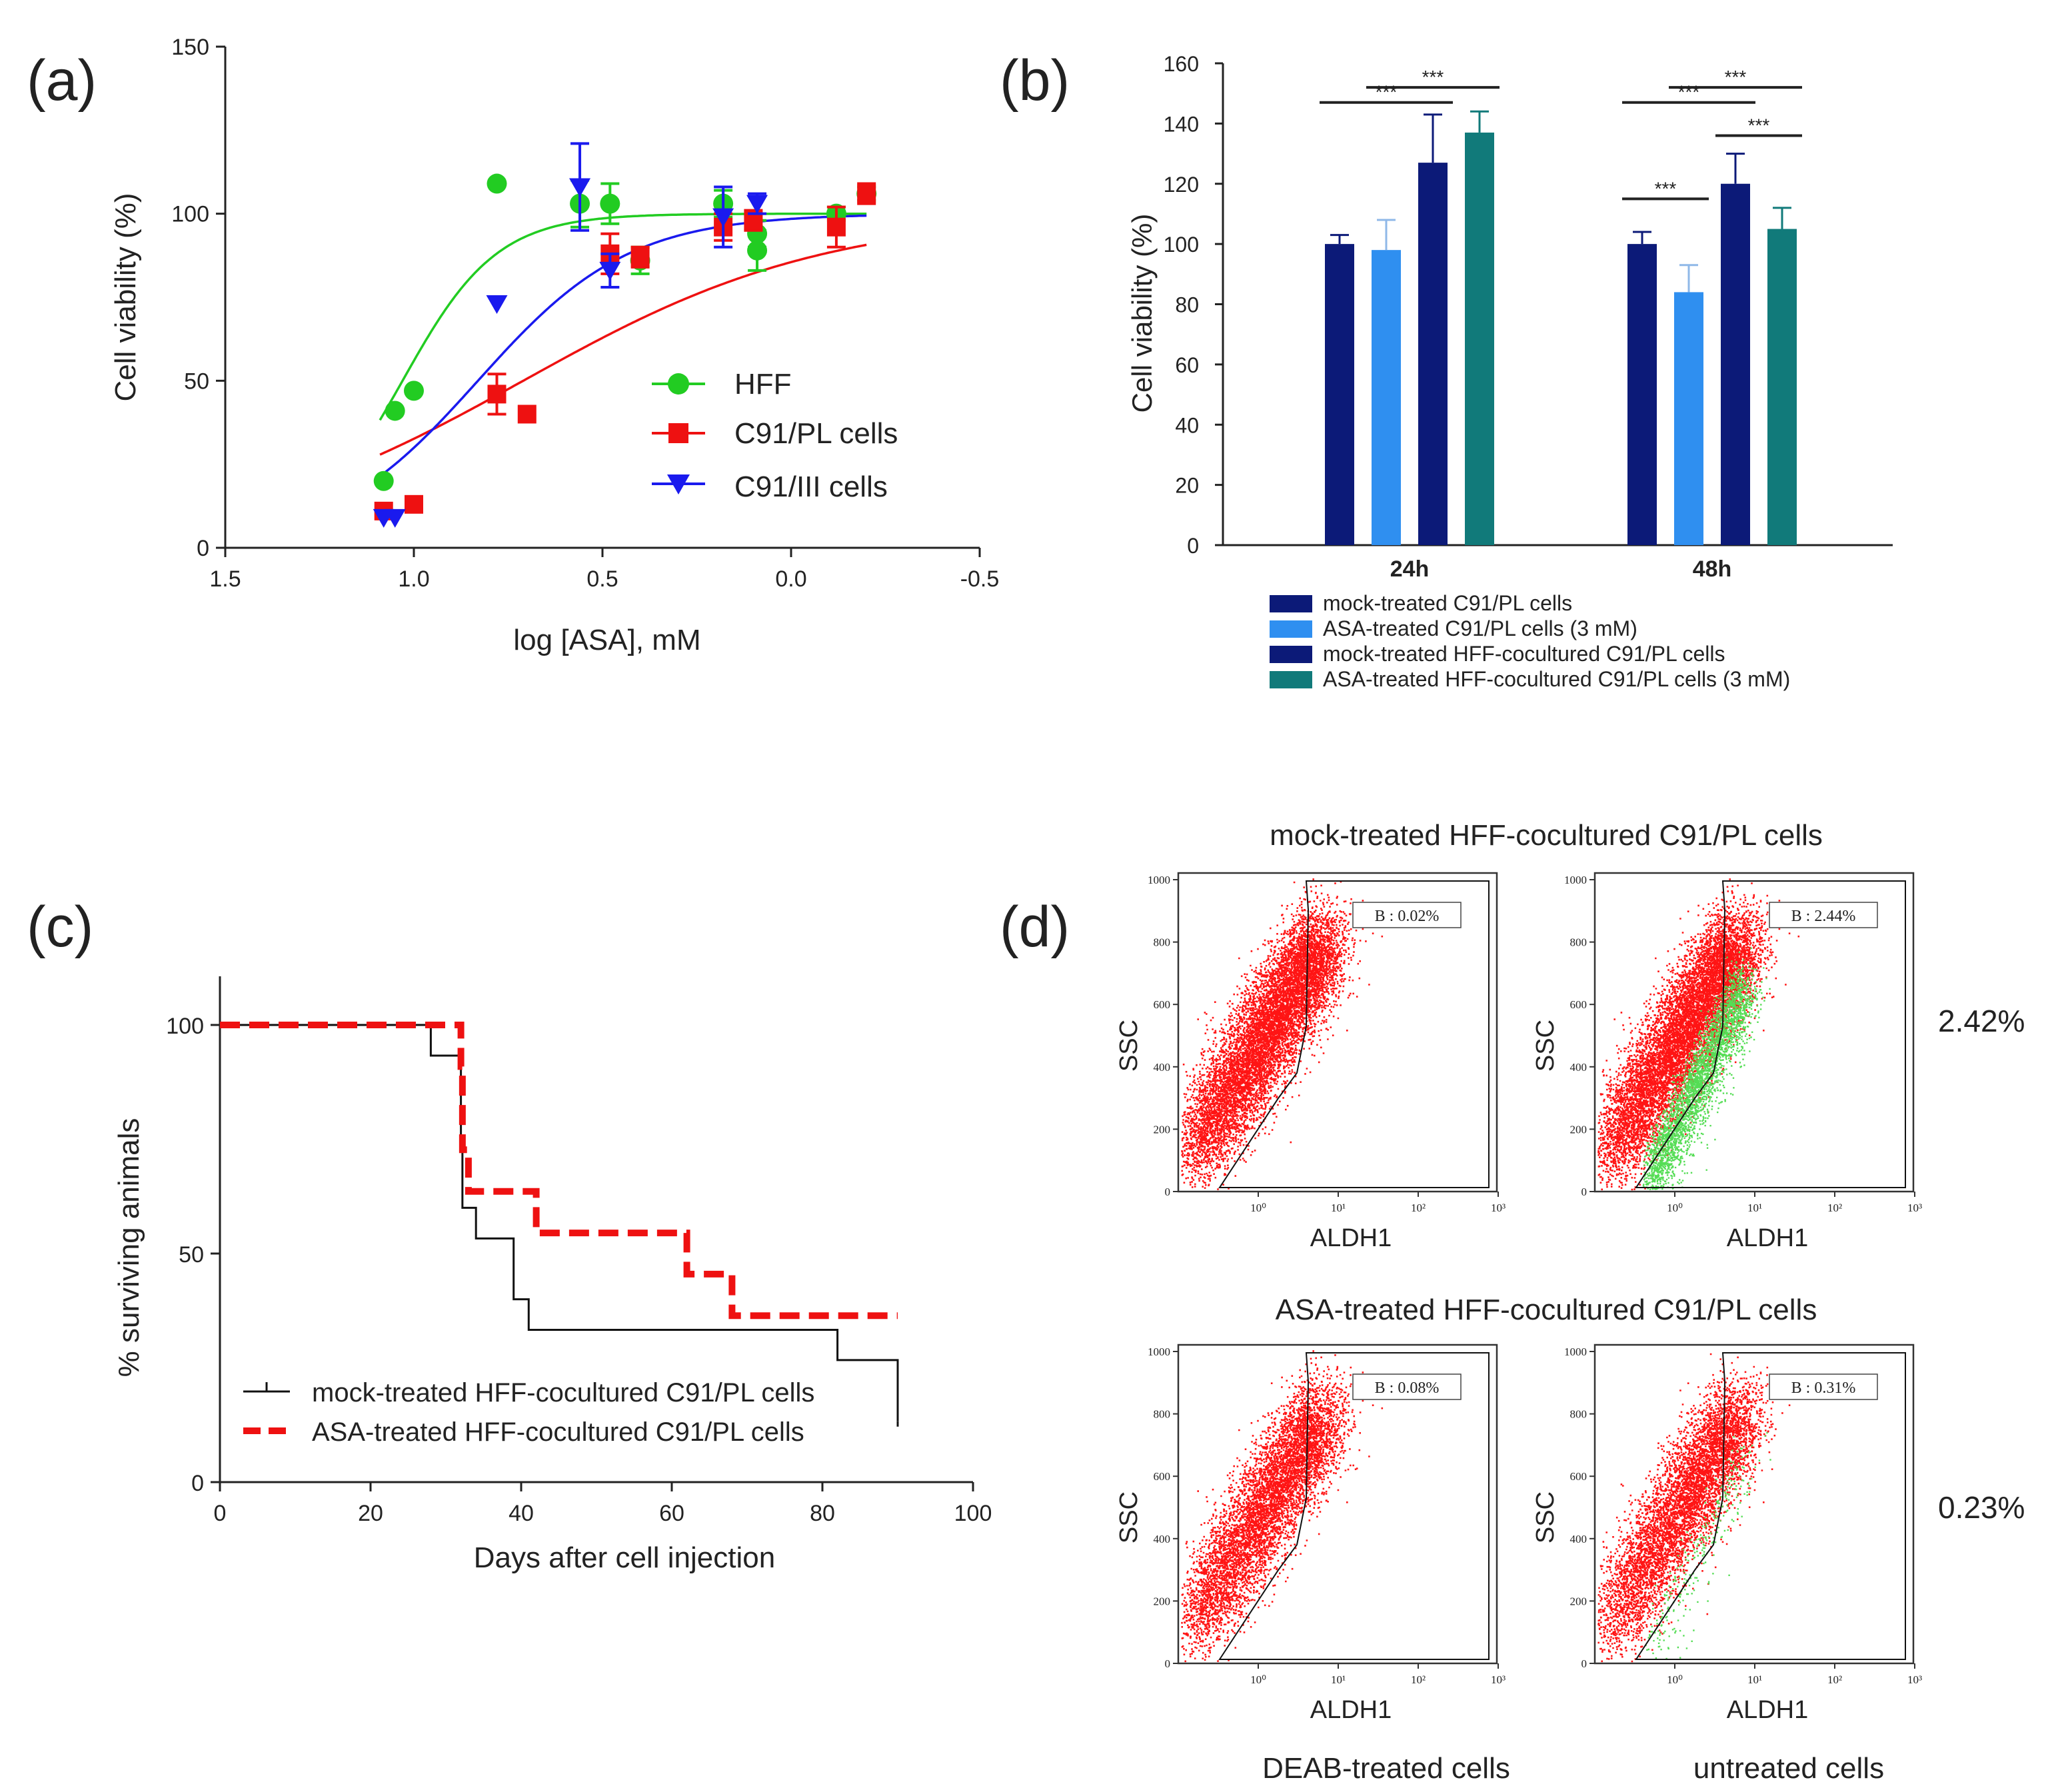 This screenshot has height=1792, width=2052. Describe the element at coordinates (559, 1171) in the screenshot. I see `survival-line-asa` at that location.